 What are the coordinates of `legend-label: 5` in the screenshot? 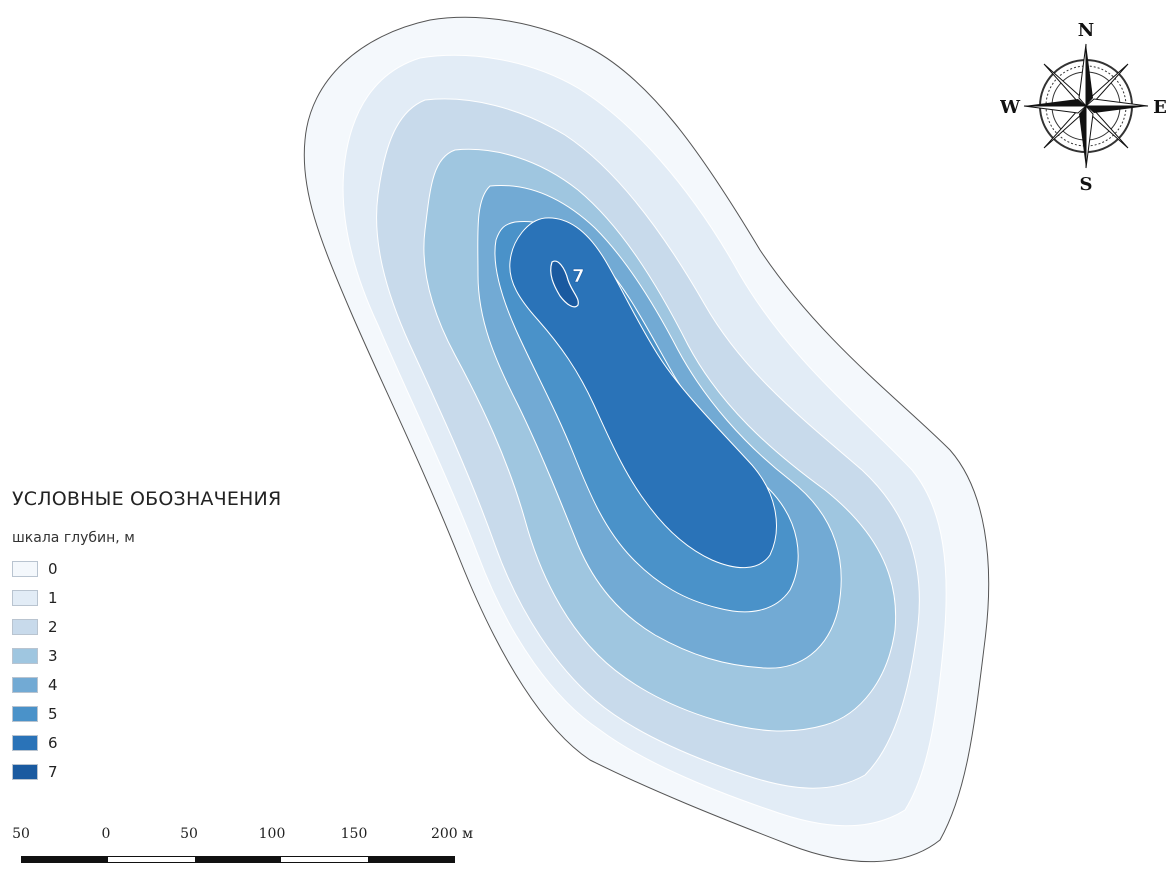 It's located at (53, 713).